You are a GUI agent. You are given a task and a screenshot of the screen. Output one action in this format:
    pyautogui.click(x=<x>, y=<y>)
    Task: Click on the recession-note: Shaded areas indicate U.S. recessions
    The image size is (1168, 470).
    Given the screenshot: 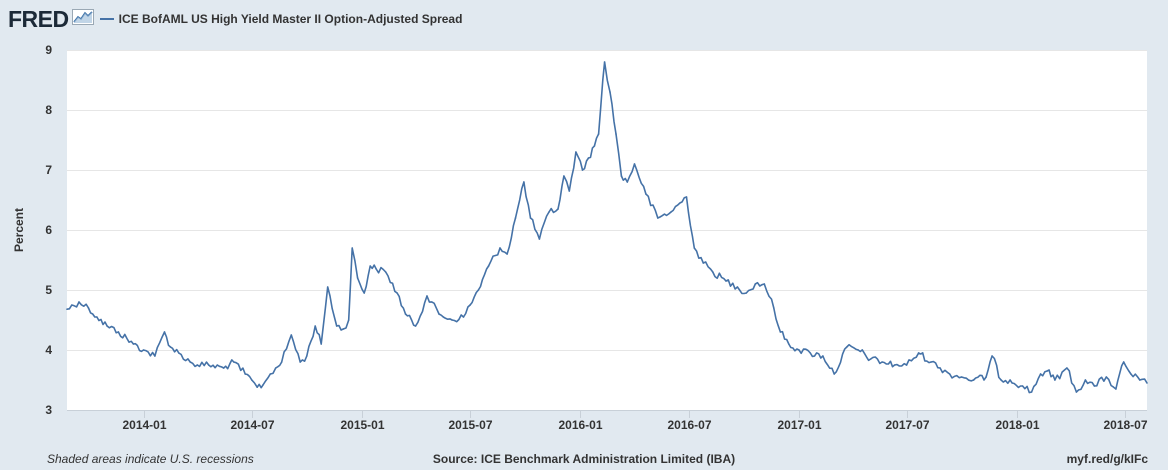 What is the action you would take?
    pyautogui.click(x=150, y=459)
    